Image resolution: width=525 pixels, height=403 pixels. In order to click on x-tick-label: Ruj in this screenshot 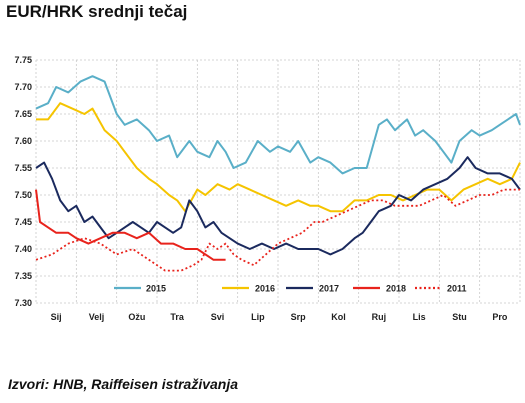, I will do `click(379, 317)`.